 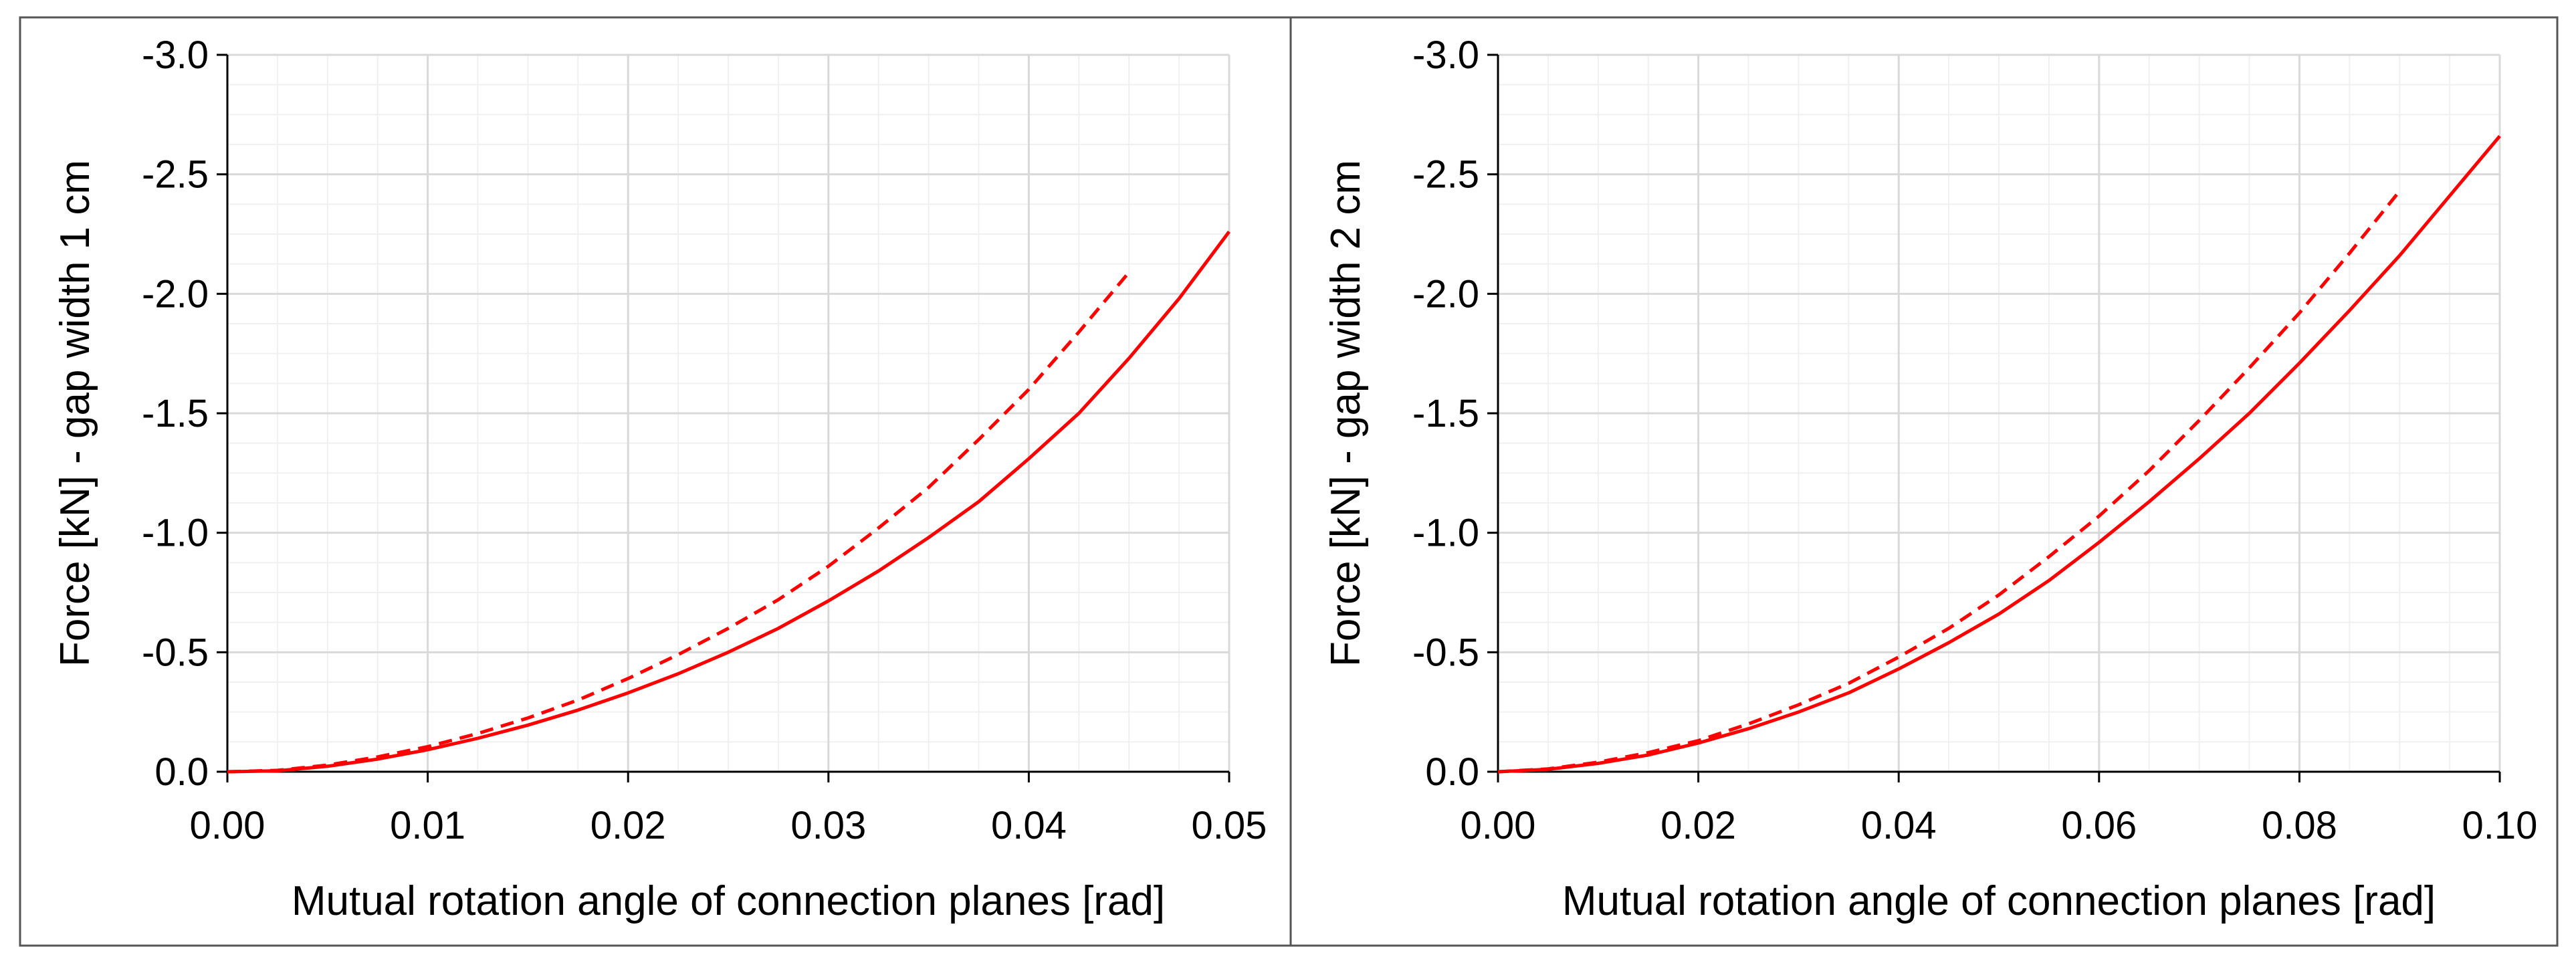 I want to click on x-tick-label: 0.03, so click(x=828, y=825).